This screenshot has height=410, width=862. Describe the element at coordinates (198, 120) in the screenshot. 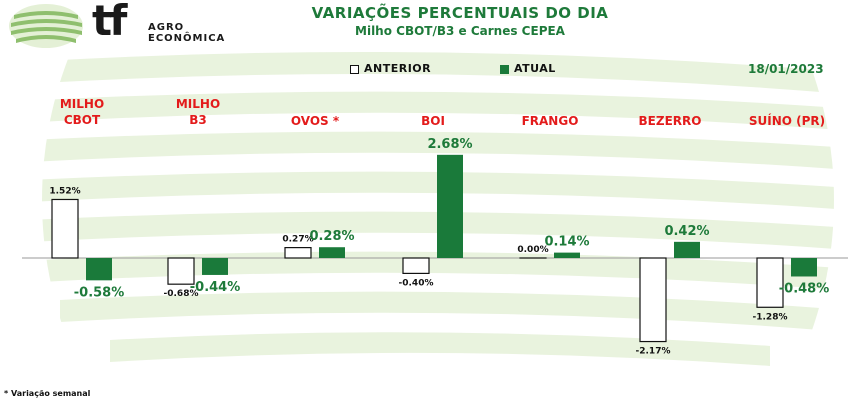

I see `category-label: B3` at that location.